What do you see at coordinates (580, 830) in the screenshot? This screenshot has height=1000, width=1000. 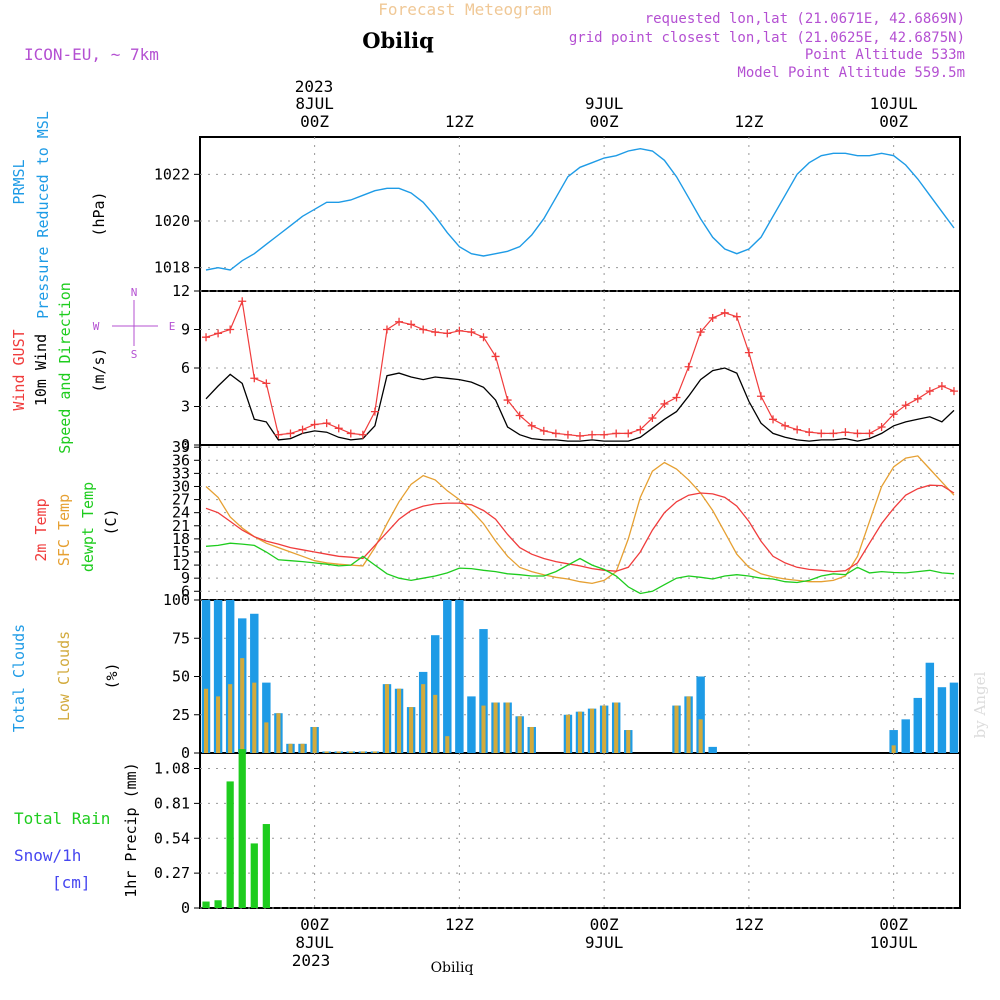 I see `panel-frame-precipitation` at bounding box center [580, 830].